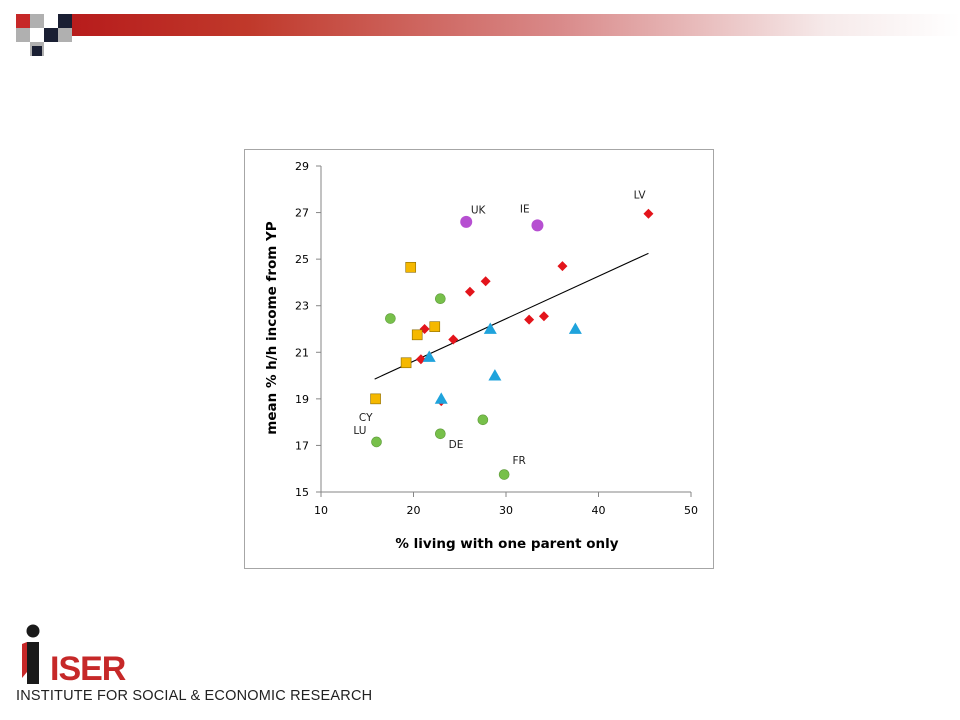 The height and width of the screenshot is (720, 960). Describe the element at coordinates (302, 166) in the screenshot. I see `y-tick-label: 29` at that location.